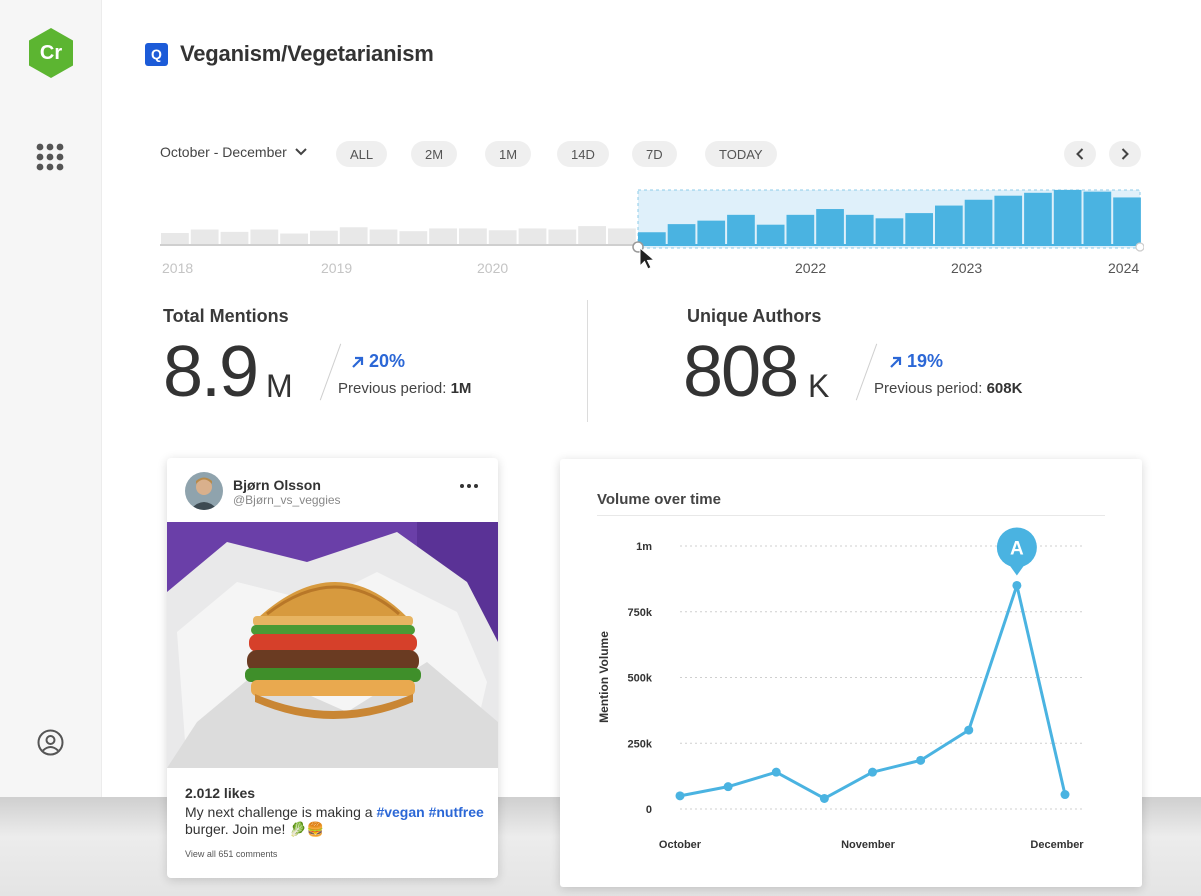  I want to click on post-caption-text: My next challenge is making a, so click(279, 812).